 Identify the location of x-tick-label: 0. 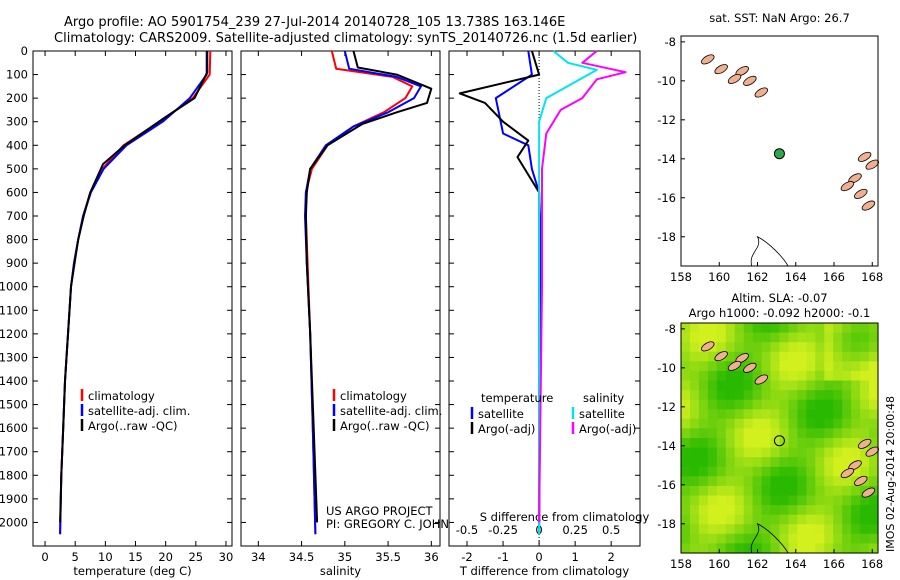
(44, 557).